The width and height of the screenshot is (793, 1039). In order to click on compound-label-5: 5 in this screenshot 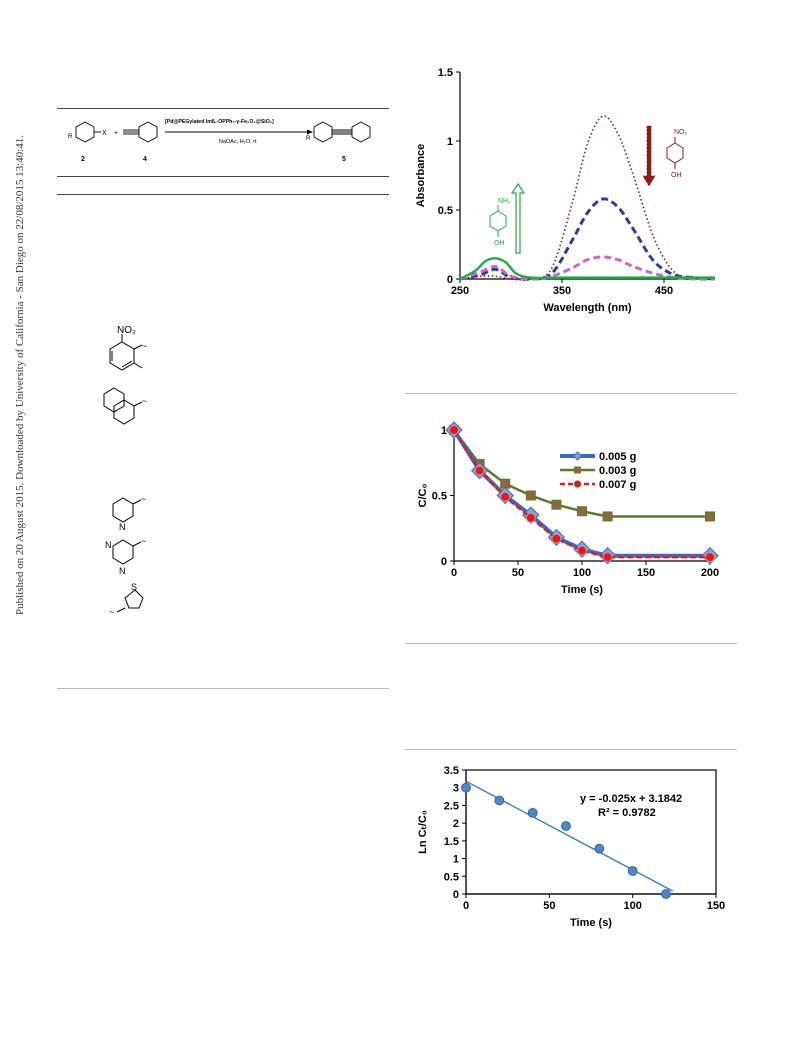, I will do `click(344, 159)`.